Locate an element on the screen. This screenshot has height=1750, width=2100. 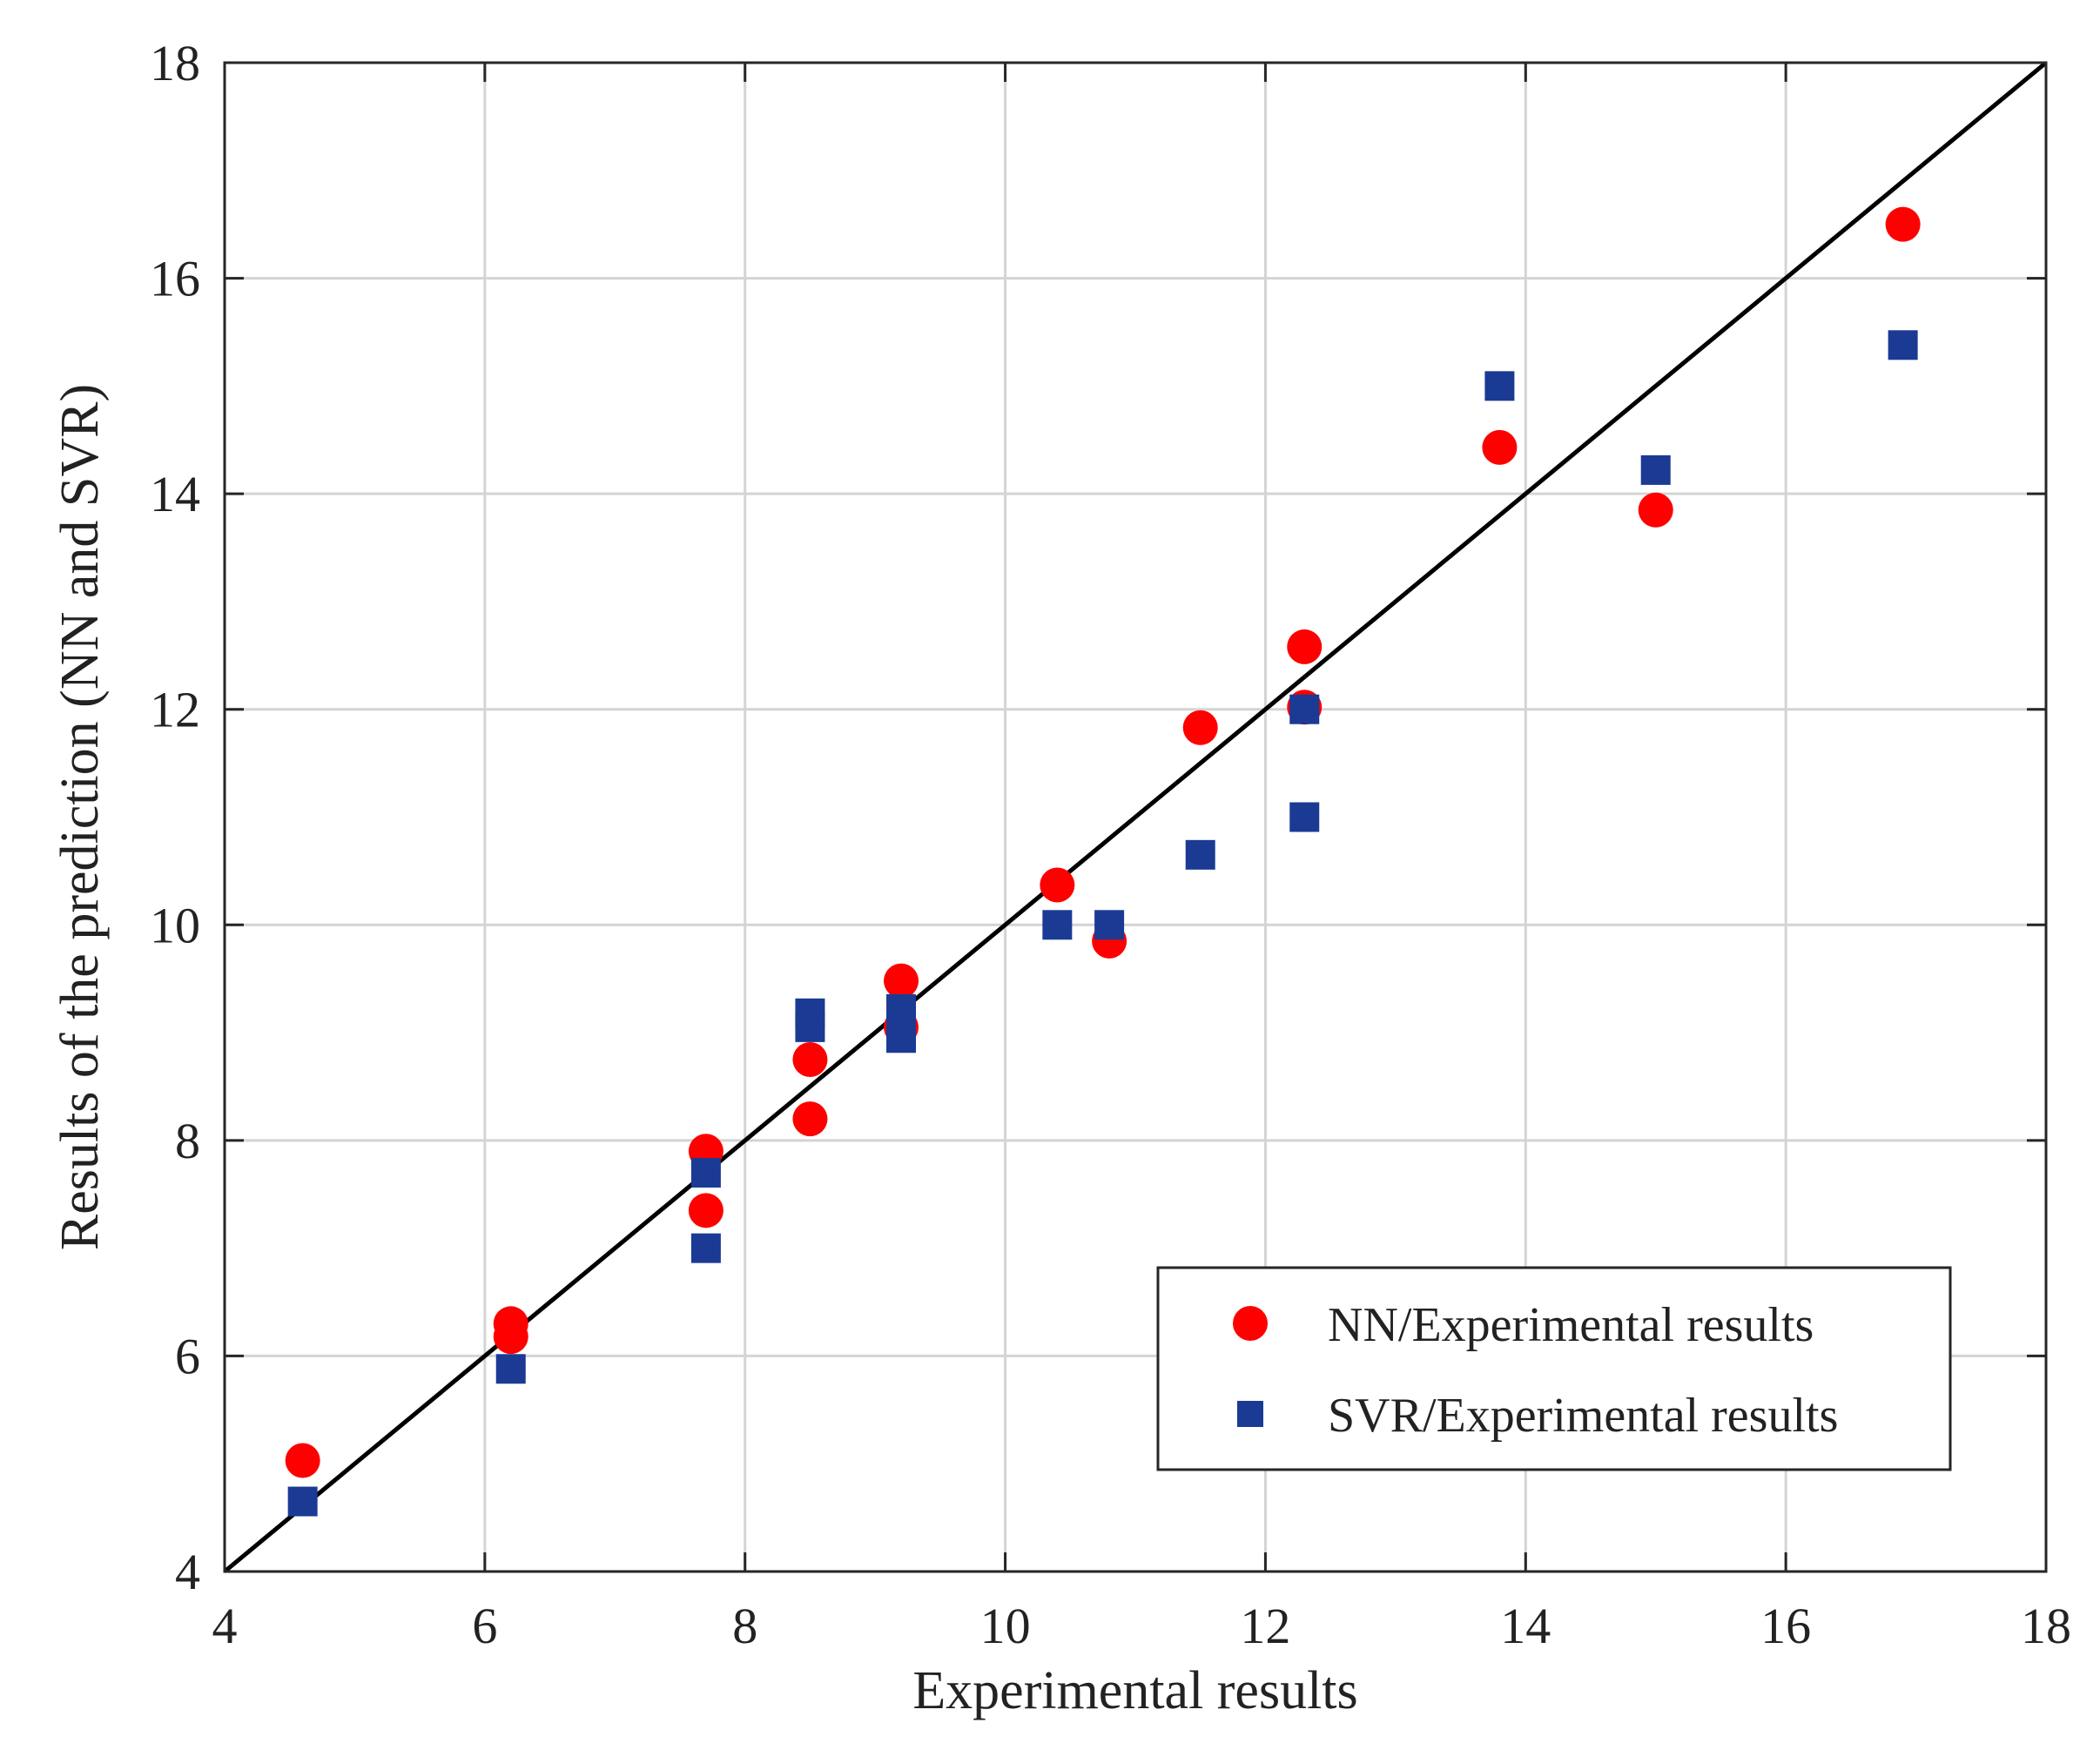
y-tick-label: 12 is located at coordinates (175, 710).